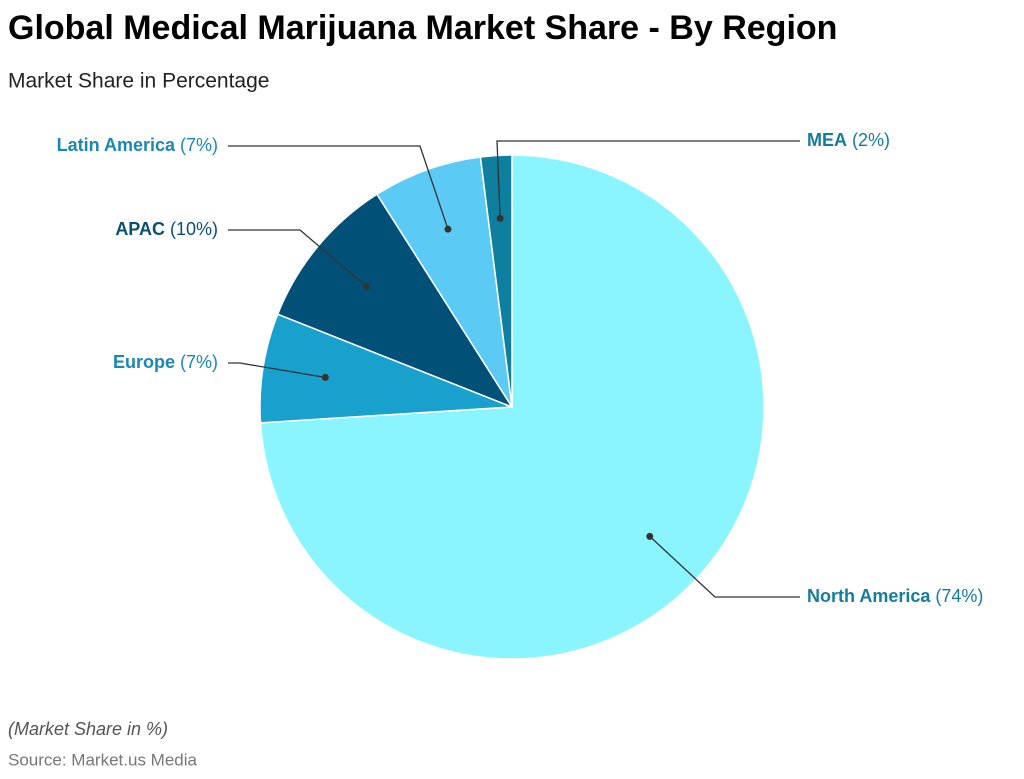 Image resolution: width=1024 pixels, height=779 pixels. I want to click on label-name: Latin America, so click(116, 145).